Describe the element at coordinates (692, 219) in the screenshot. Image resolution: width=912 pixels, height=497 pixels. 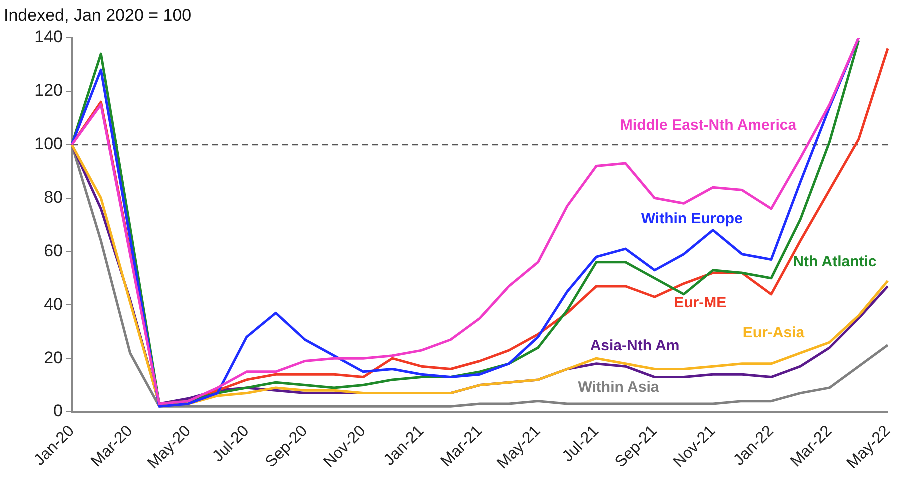
I see `series-label: Within Europe` at that location.